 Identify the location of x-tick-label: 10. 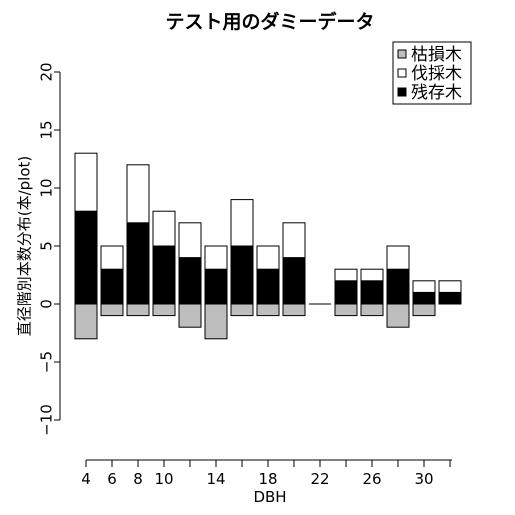
(163, 479).